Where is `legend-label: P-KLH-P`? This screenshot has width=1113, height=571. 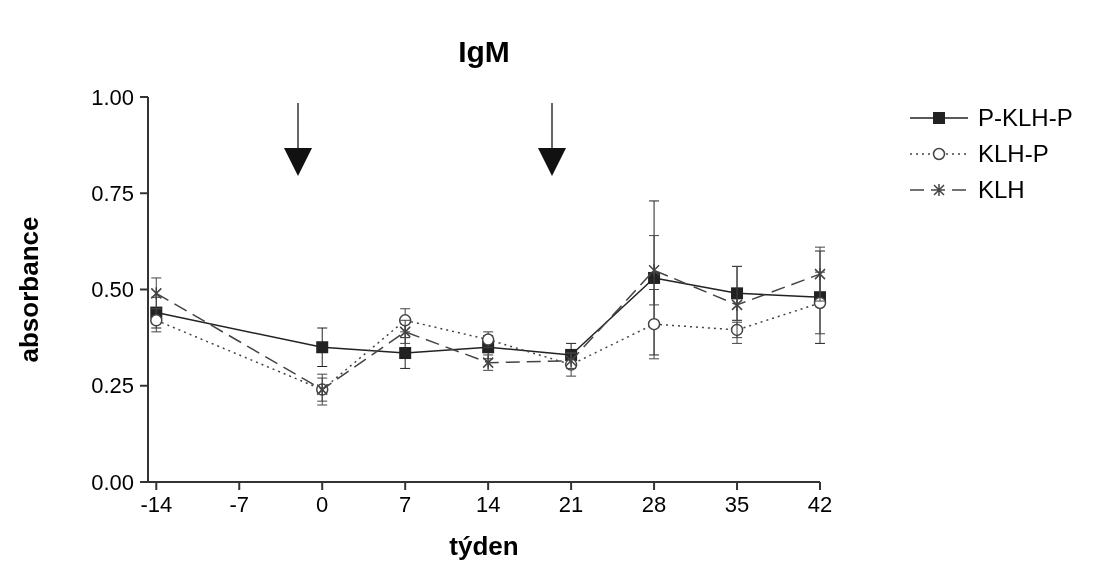
legend-label: P-KLH-P is located at coordinates (1025, 118).